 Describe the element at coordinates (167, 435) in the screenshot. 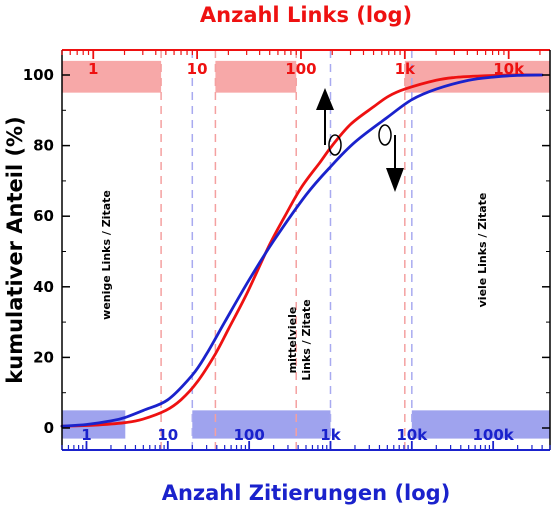

I see `bottom-tick-label: 10` at that location.